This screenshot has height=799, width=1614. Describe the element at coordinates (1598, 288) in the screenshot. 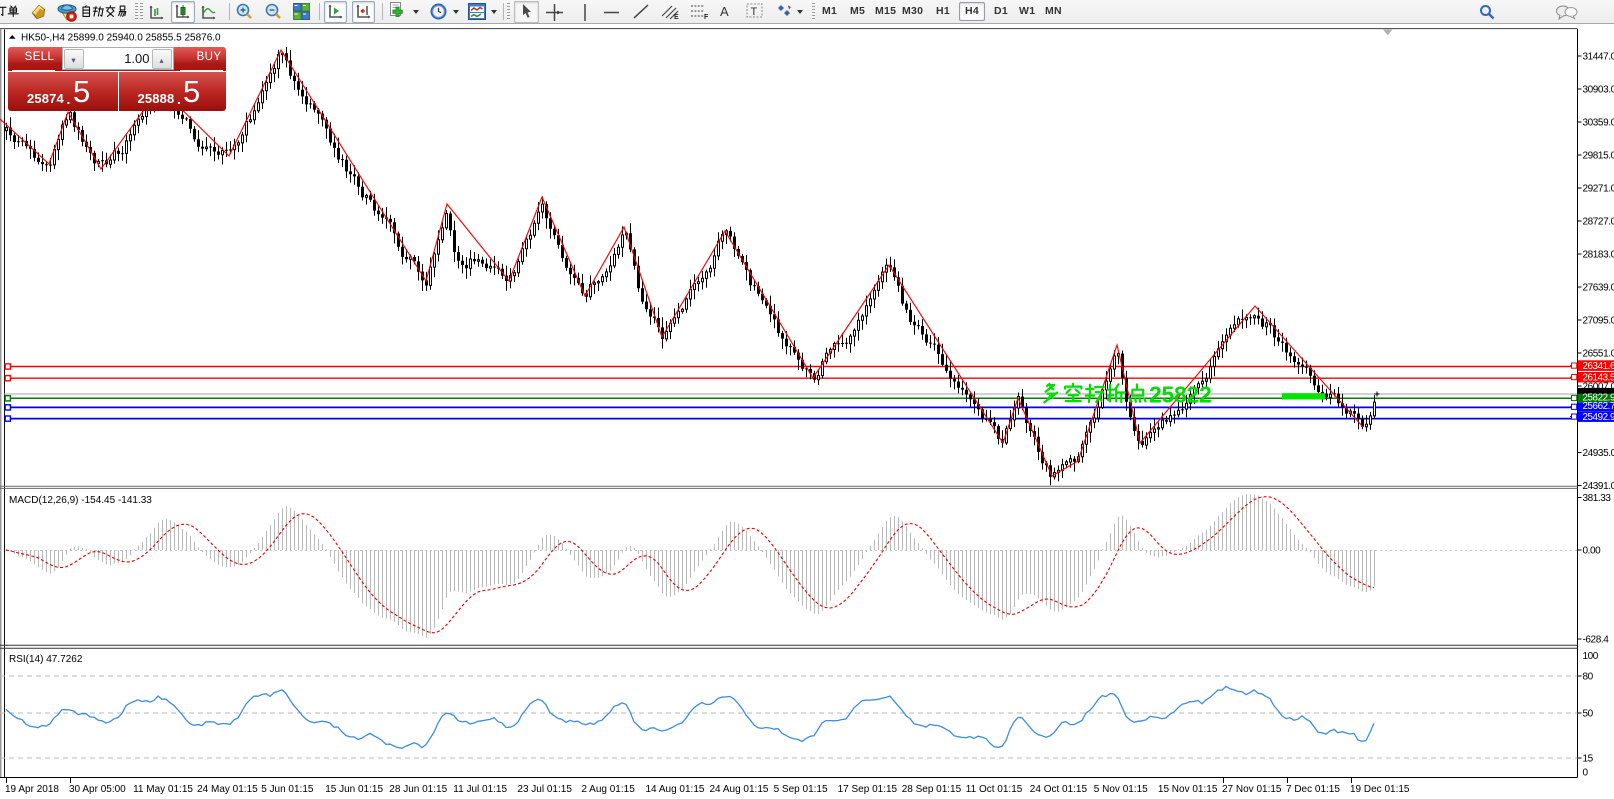

I see `svg-text: 27639.0` at that location.